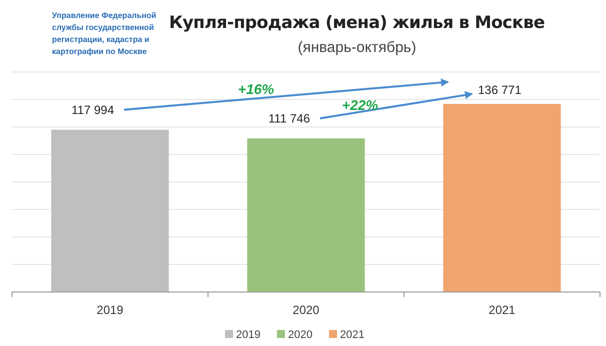 The image size is (606, 346). What do you see at coordinates (360, 105) in the screenshot?
I see `annotation: +22%` at bounding box center [360, 105].